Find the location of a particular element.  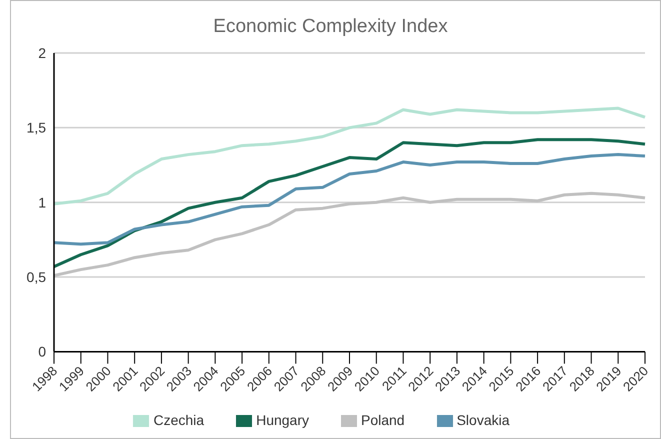

y-tick-label: 1,5 is located at coordinates (36, 128).